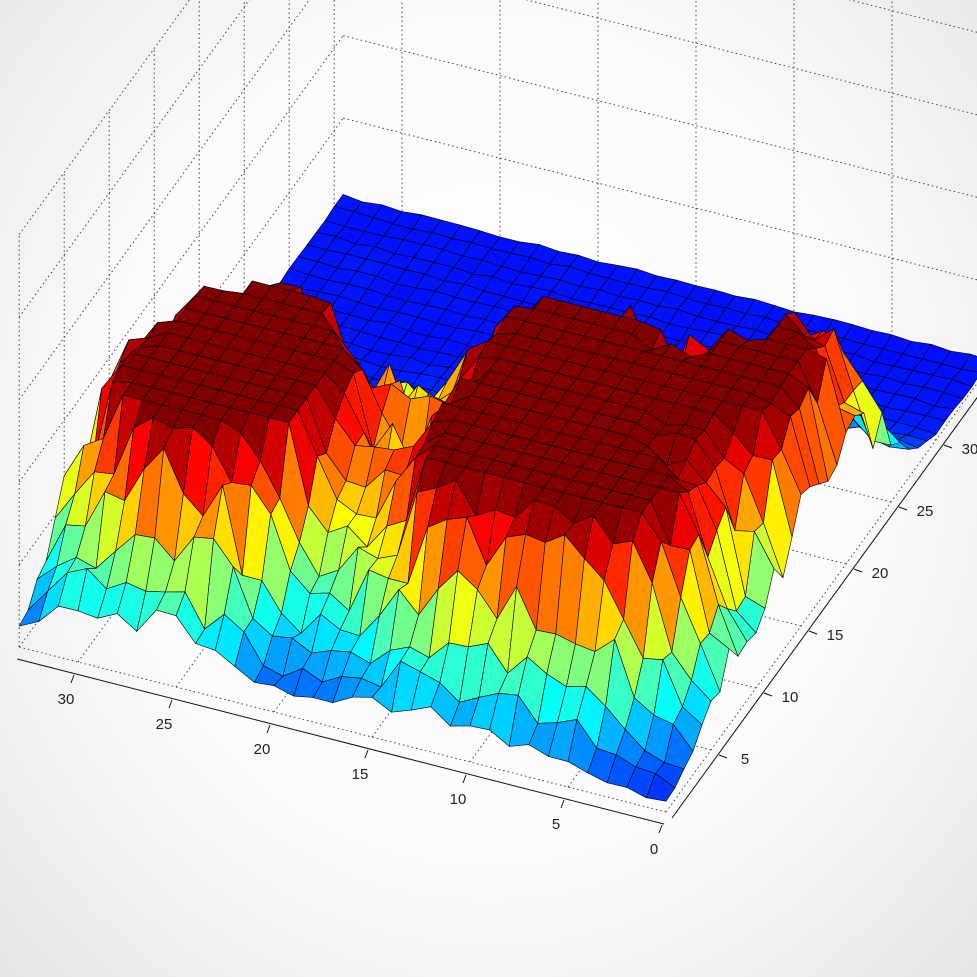 The width and height of the screenshot is (977, 977). Describe the element at coordinates (660, 787) in the screenshot. I see `surface-patch` at that location.